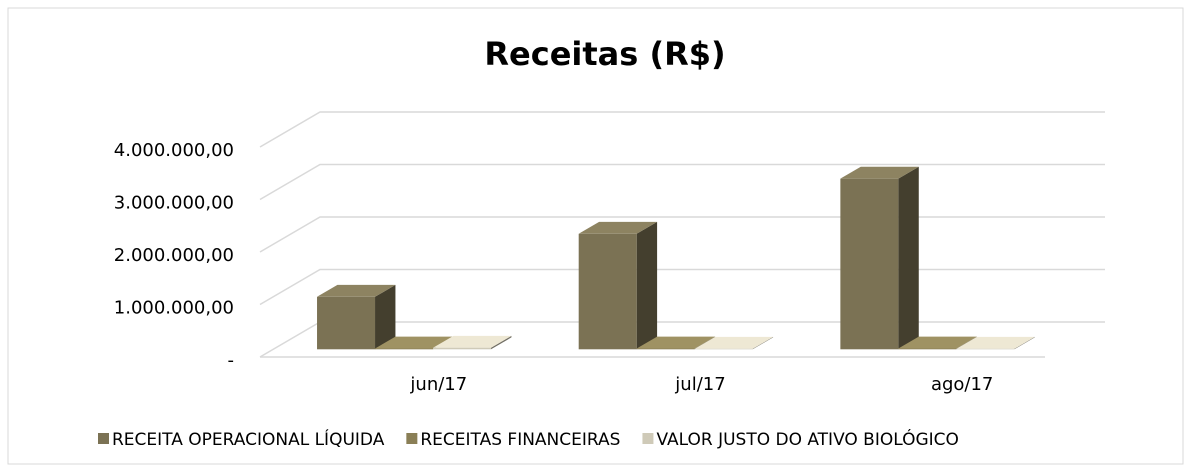 The image size is (1191, 476). Describe the element at coordinates (699, 384) in the screenshot. I see `x-tick-label: jul/17` at that location.